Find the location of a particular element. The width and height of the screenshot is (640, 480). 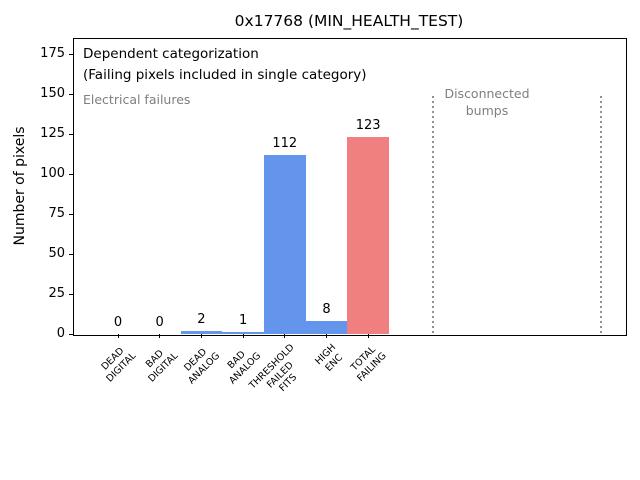

y-axis-tick-label: 175 is located at coordinates (52, 53).